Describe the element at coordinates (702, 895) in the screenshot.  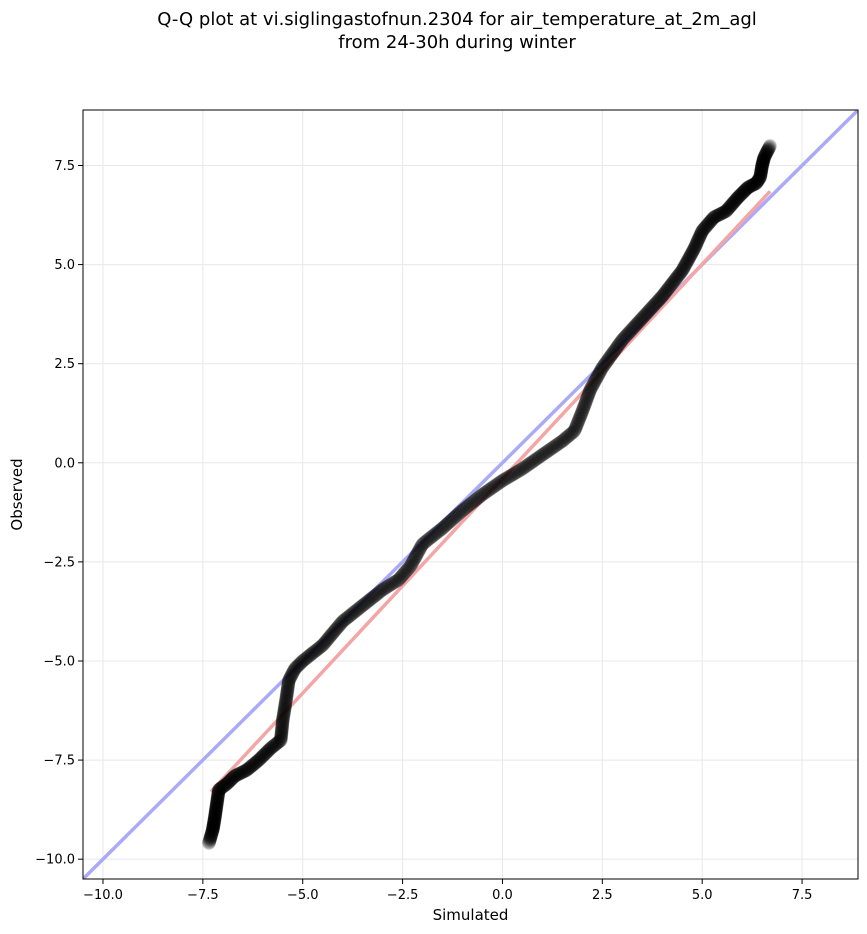
I see `x-tick-label: 5.0` at that location.